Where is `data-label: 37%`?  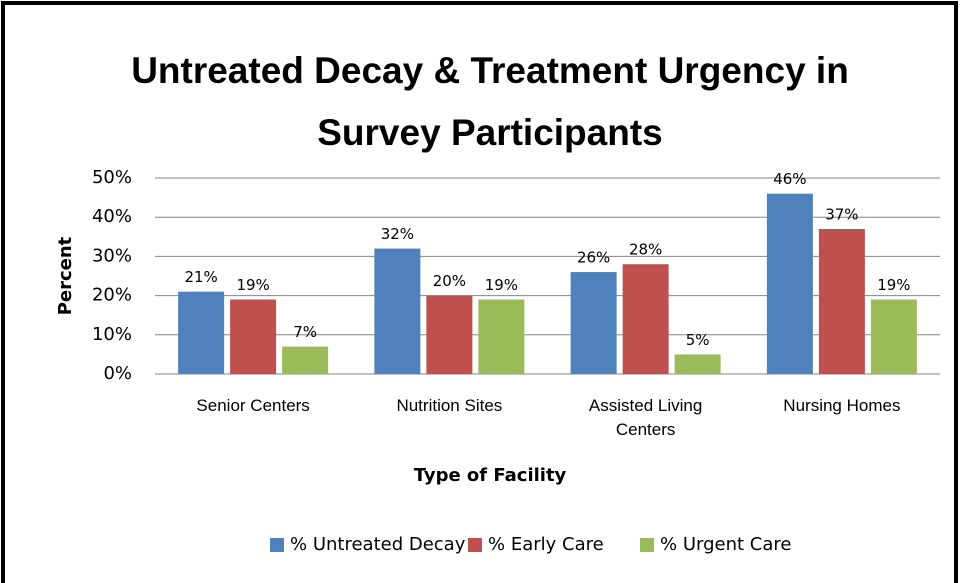 data-label: 37% is located at coordinates (841, 214).